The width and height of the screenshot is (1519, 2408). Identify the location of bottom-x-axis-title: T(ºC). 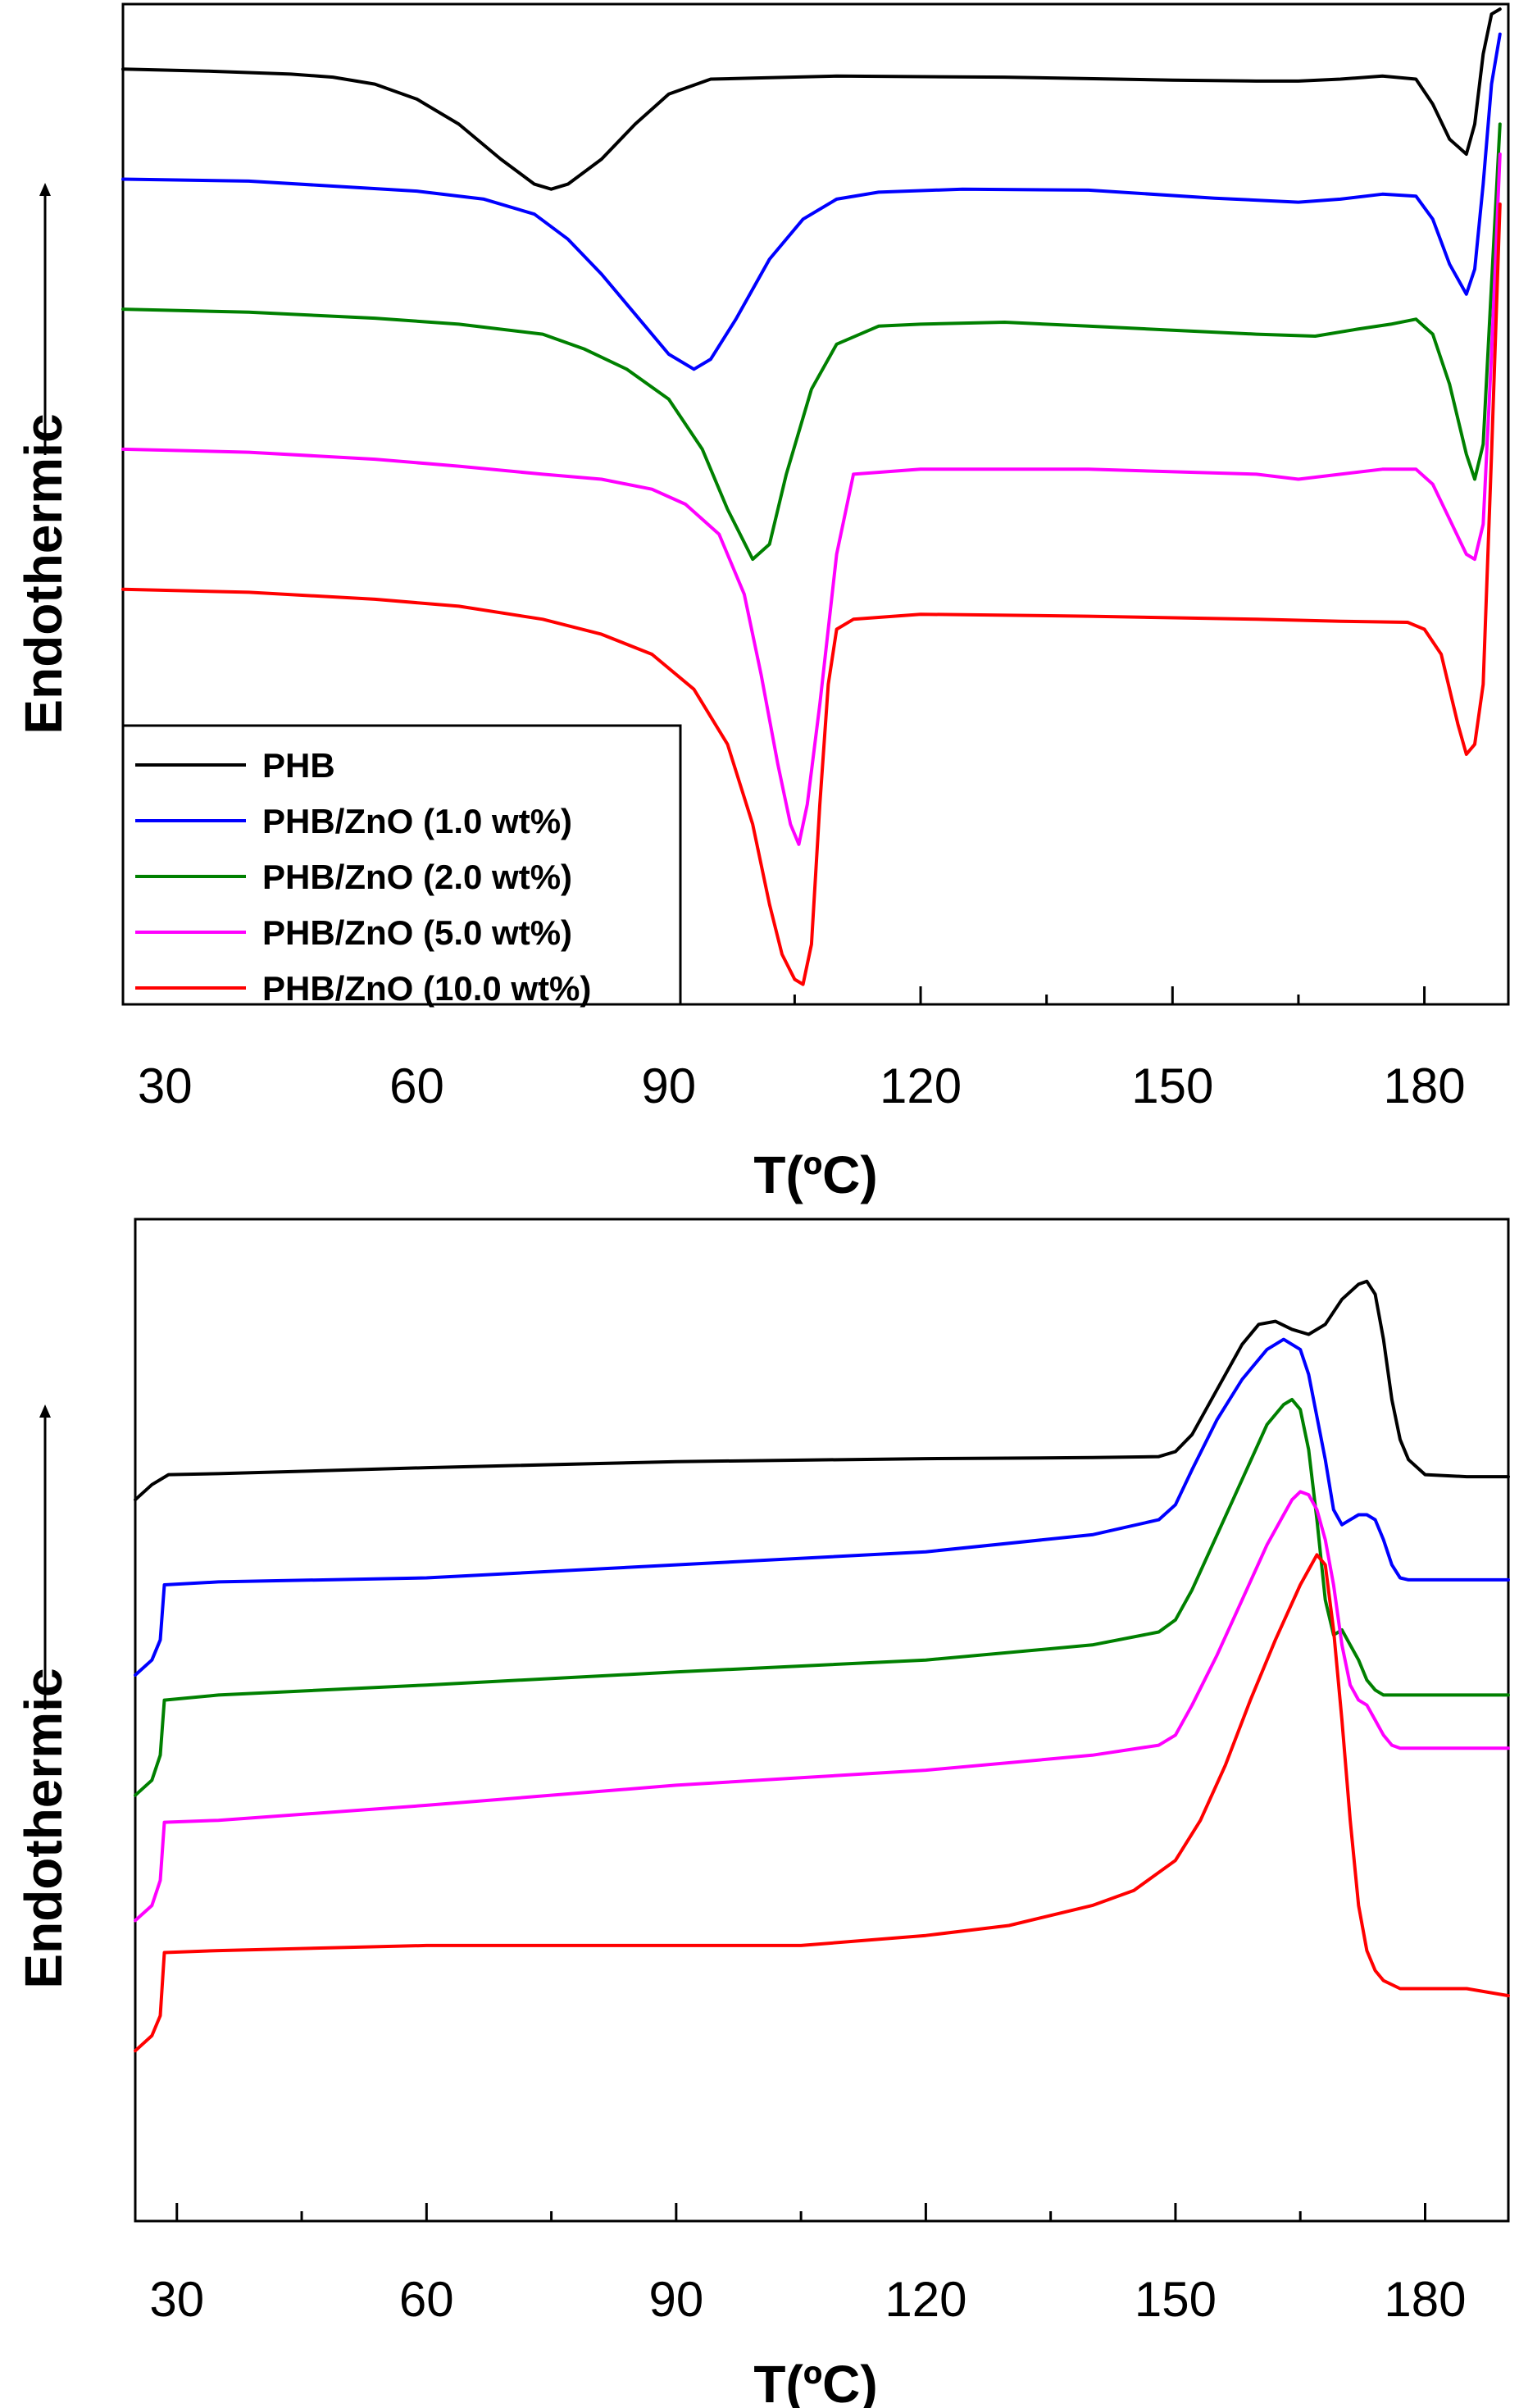
(815, 2381).